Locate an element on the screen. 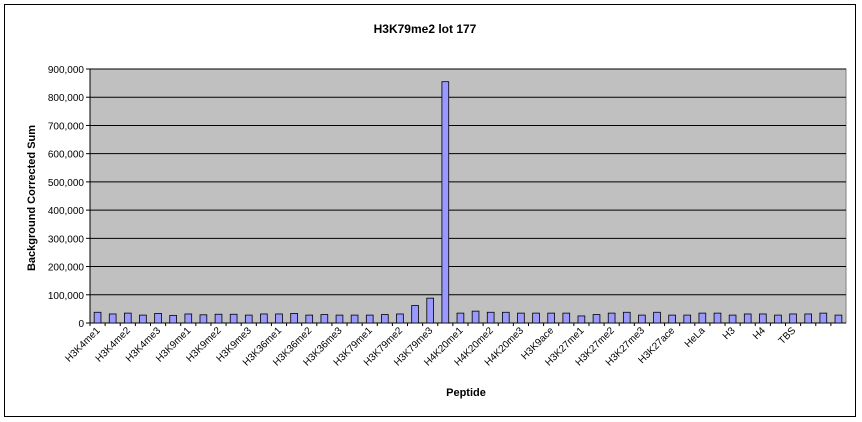 The height and width of the screenshot is (422, 862). y-tick-label: 400,000 is located at coordinates (66, 211).